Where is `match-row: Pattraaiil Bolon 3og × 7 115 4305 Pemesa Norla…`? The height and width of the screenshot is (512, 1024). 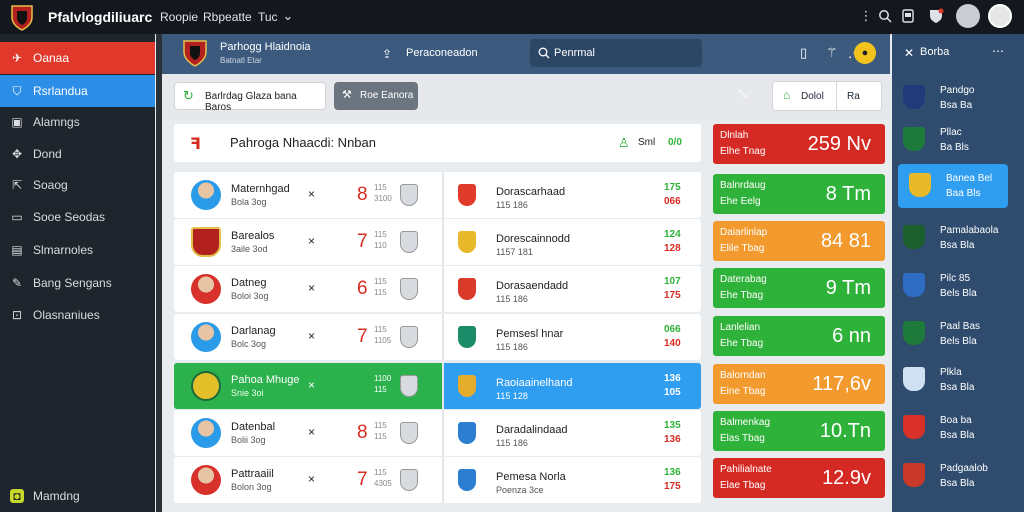 match-row: Pattraaiil Bolon 3og × 7 115 4305 Pemesa Norla… is located at coordinates (437, 480).